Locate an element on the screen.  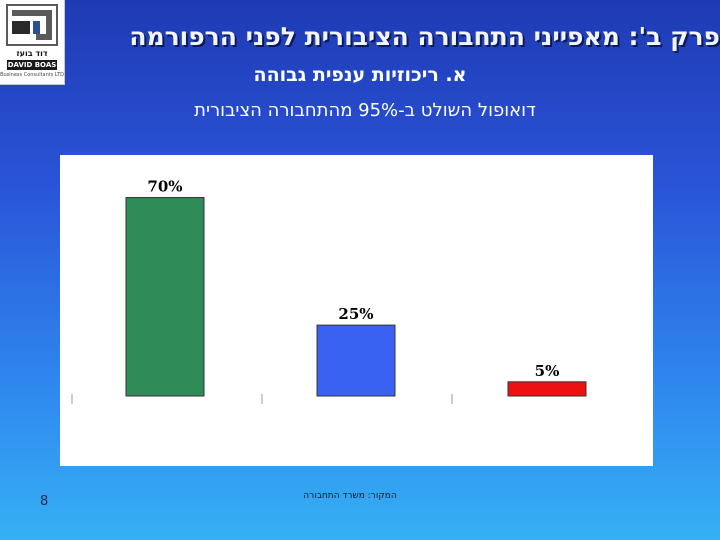
logo-subtext: Business Consultants LTD is located at coordinates (32, 75).